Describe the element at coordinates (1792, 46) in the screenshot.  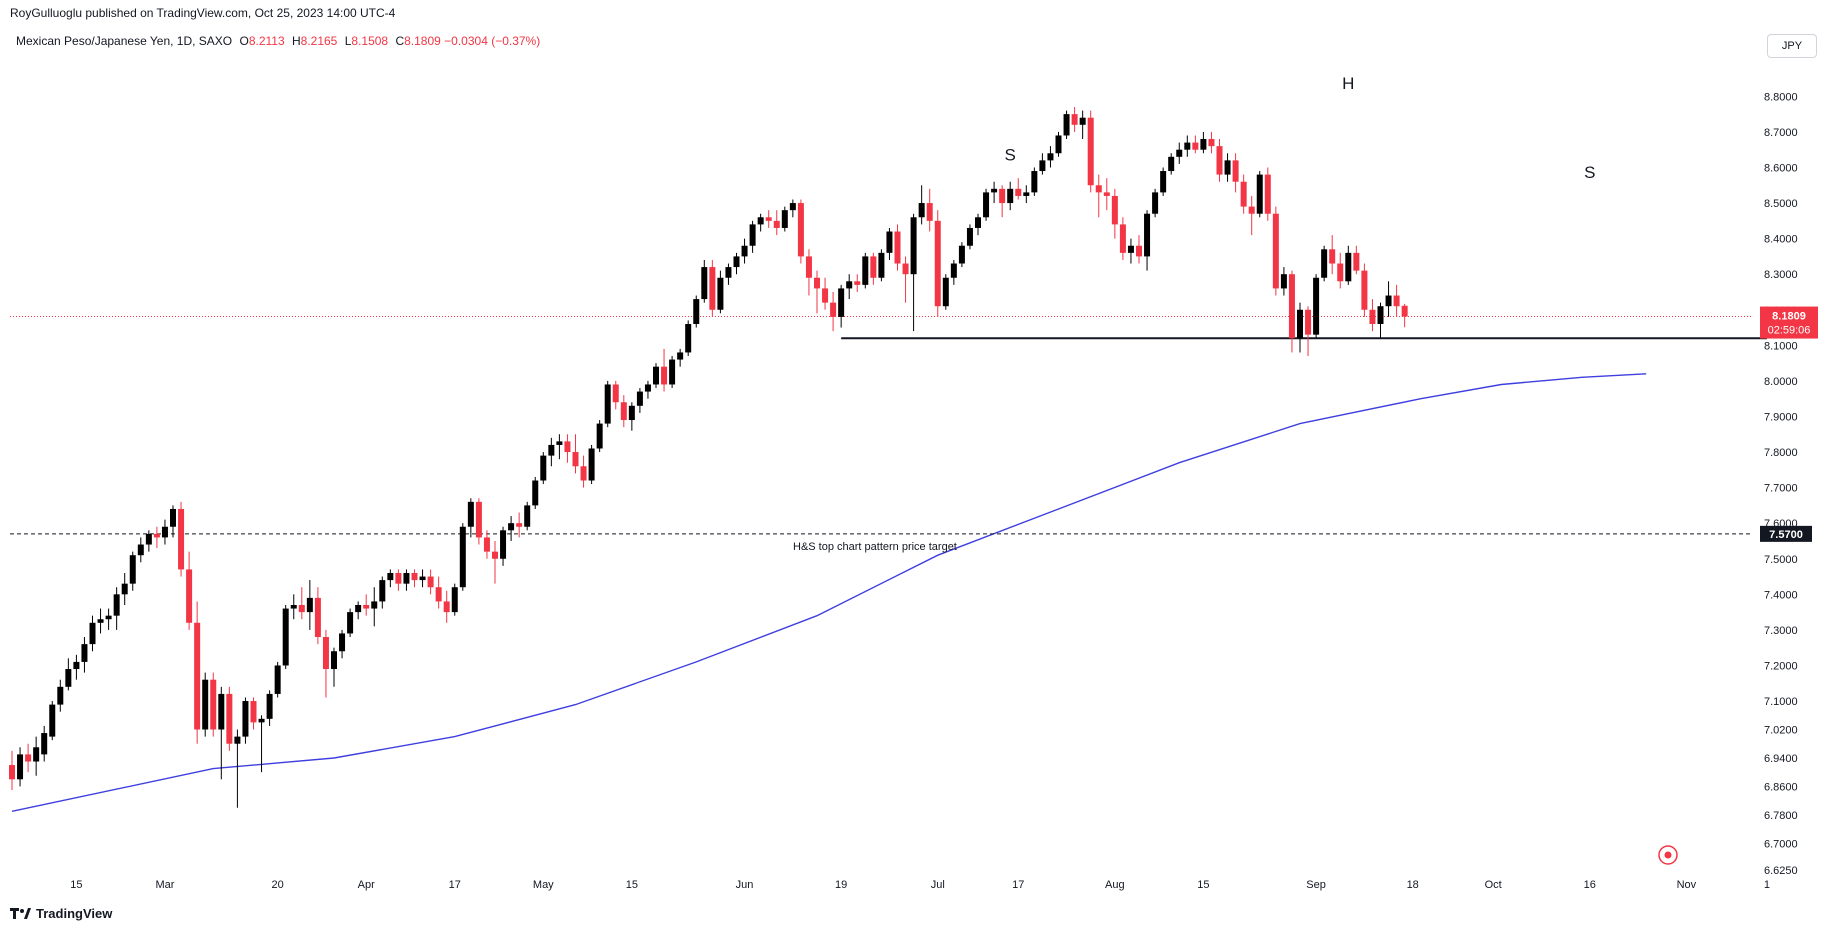
I see `currency-button: JPY` at that location.